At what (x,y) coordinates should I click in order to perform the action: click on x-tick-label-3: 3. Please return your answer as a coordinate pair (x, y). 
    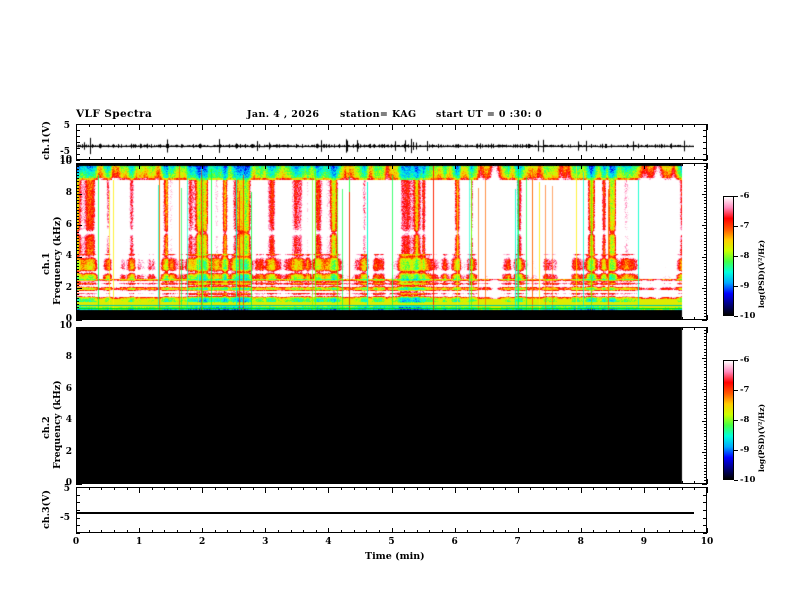
    Looking at the image, I should click on (265, 542).